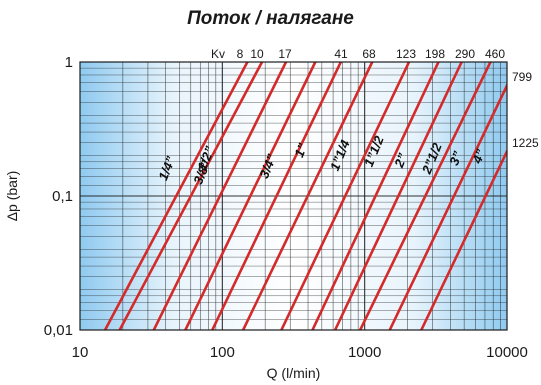  Describe the element at coordinates (294, 373) in the screenshot. I see `x-axis-label: Q (l/min)` at that location.